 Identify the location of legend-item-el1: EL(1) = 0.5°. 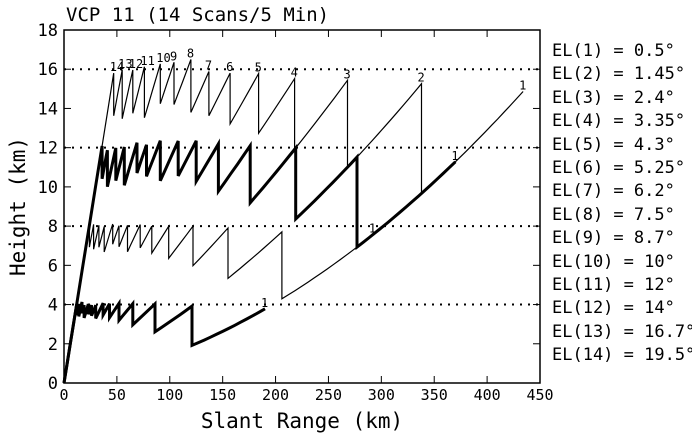
(613, 51).